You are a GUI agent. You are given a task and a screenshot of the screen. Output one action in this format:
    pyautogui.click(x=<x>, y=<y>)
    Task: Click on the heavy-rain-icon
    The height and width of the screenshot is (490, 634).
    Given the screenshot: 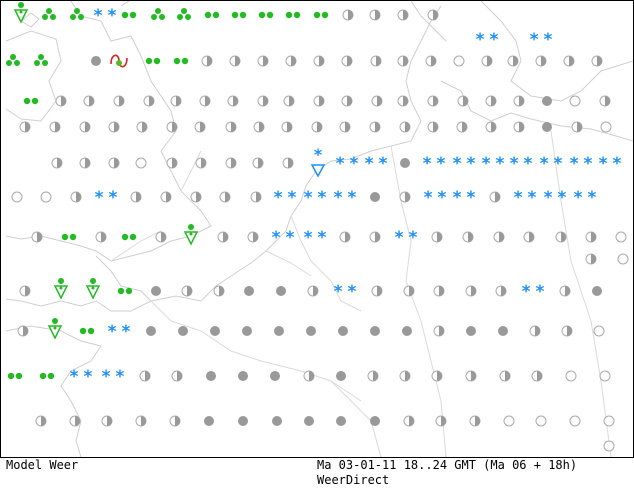 What is the action you would take?
    pyautogui.click(x=41, y=60)
    